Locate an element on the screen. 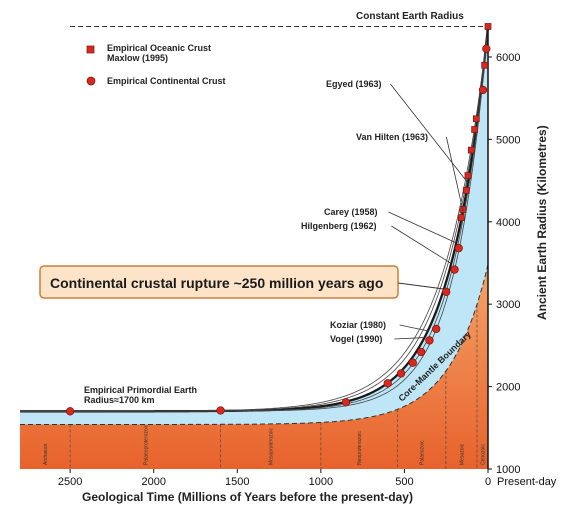  x-tick-label: 2000 is located at coordinates (153, 482).